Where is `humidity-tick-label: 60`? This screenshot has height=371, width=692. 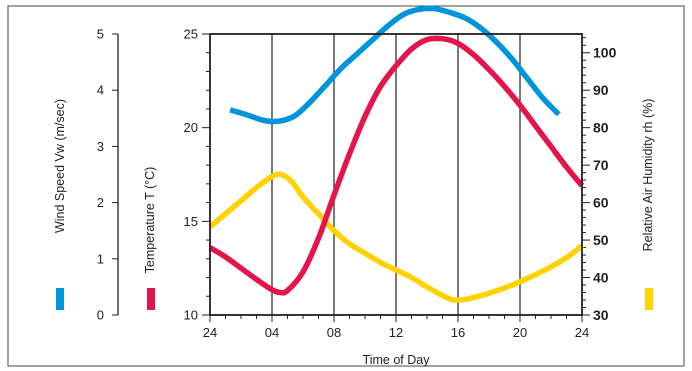 humidity-tick-label: 60 is located at coordinates (601, 203).